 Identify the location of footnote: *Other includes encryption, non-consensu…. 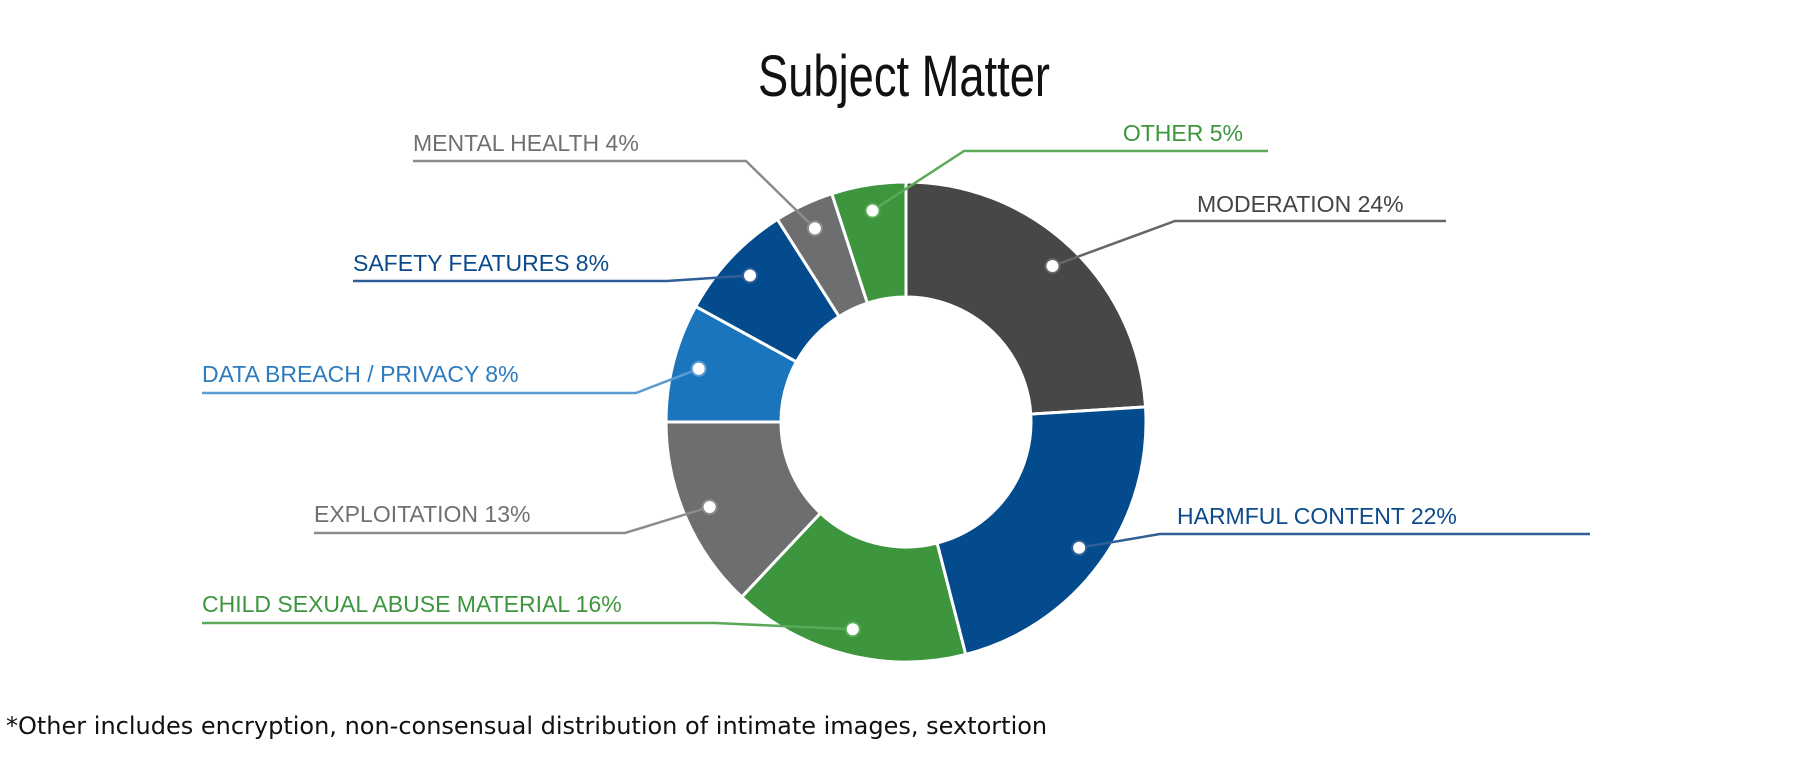
(527, 726).